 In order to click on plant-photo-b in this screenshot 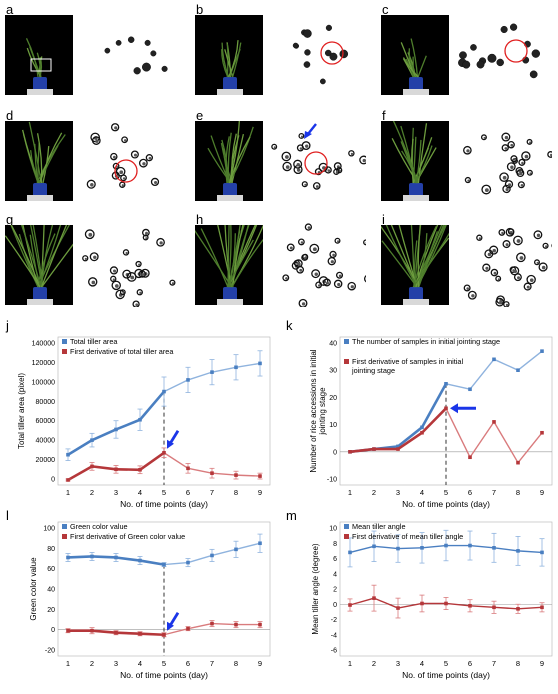, I will do `click(229, 55)`.